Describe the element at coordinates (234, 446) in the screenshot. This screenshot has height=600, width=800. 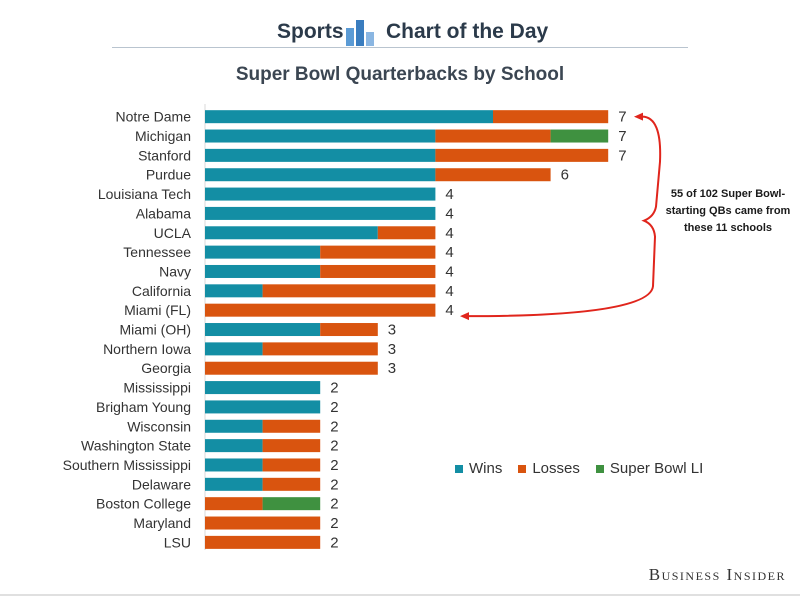
I see `bar-wins-washington-state` at that location.